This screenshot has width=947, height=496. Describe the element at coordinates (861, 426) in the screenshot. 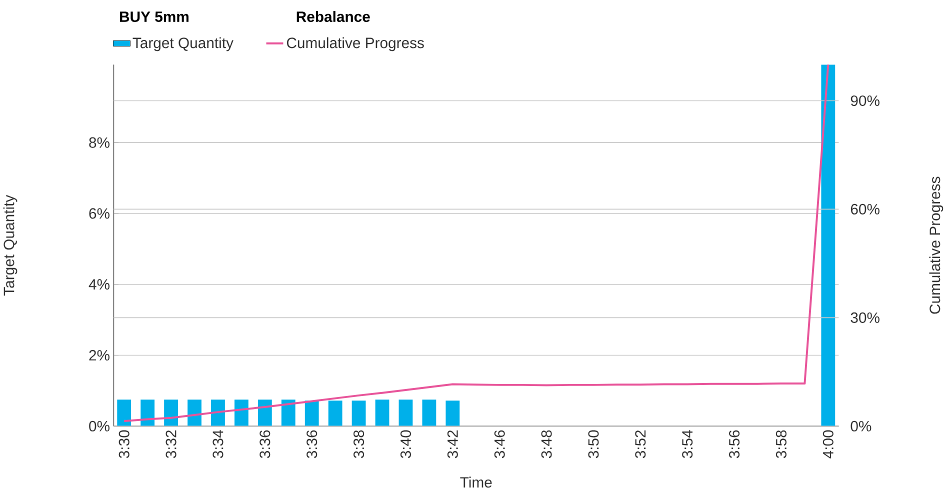

I see `y2-tick-label: 0%` at that location.